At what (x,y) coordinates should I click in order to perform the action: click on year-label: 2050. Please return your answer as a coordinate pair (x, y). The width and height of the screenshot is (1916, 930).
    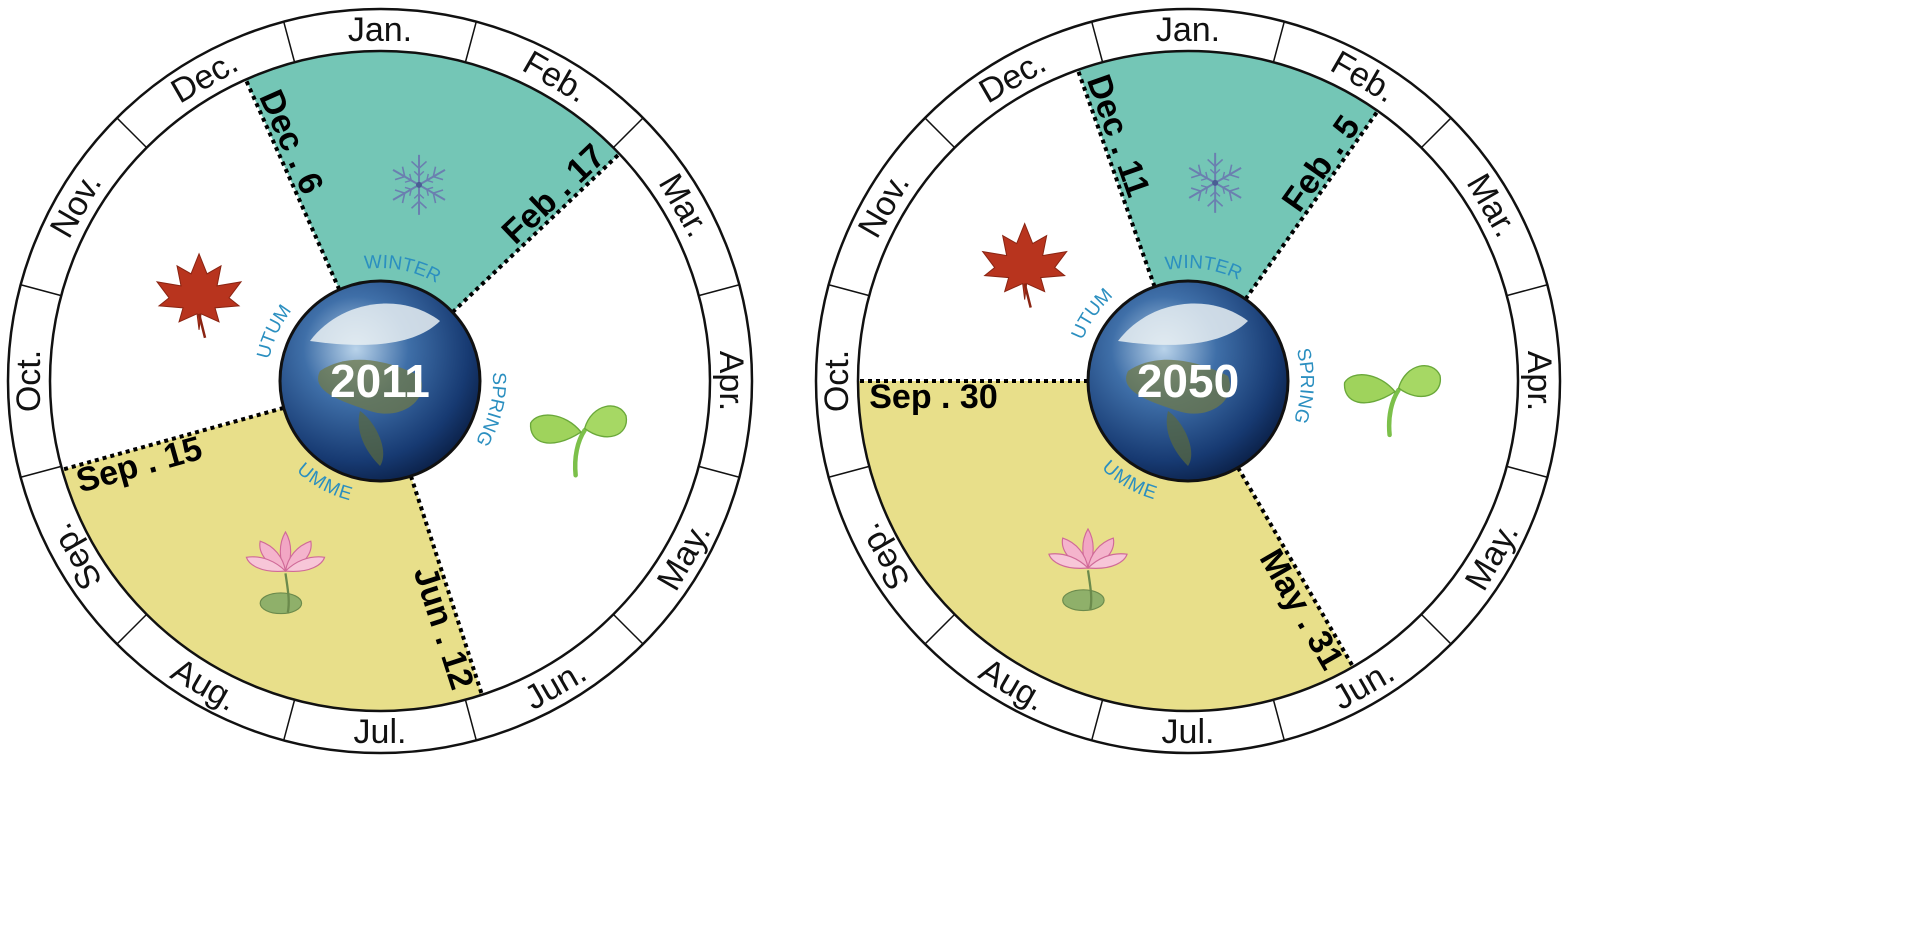
    Looking at the image, I should click on (1188, 381).